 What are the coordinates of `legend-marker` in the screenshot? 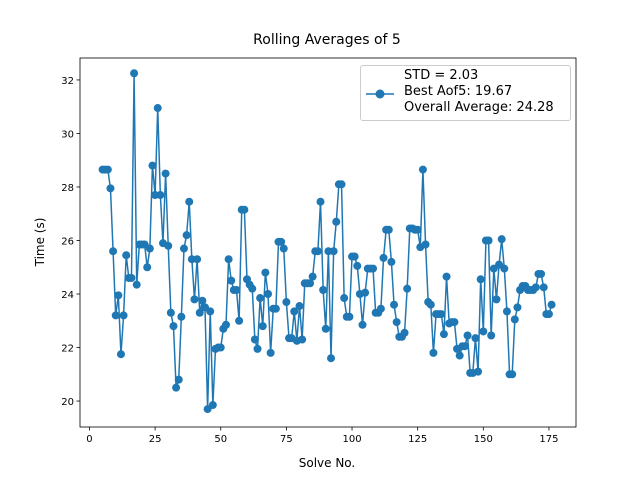 It's located at (380, 94).